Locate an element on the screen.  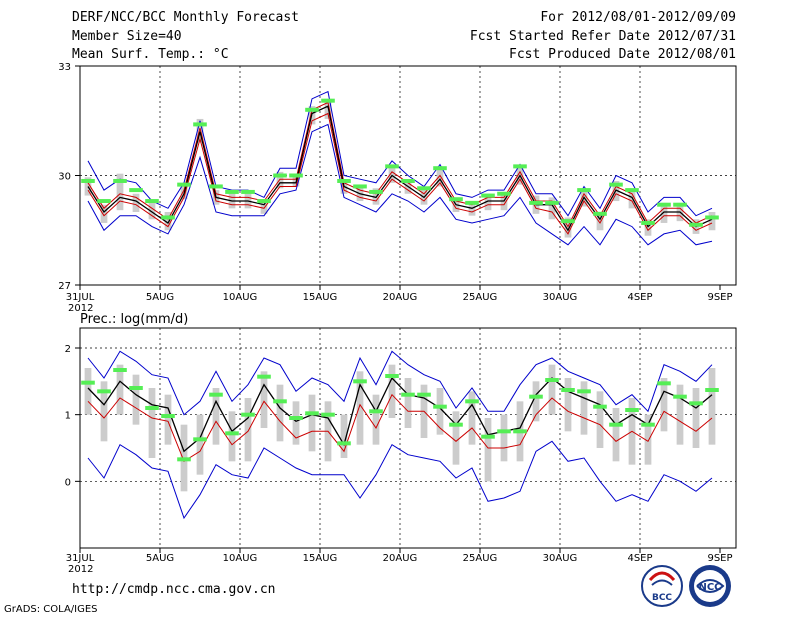
y-tick-label: 33 is located at coordinates (64, 67).